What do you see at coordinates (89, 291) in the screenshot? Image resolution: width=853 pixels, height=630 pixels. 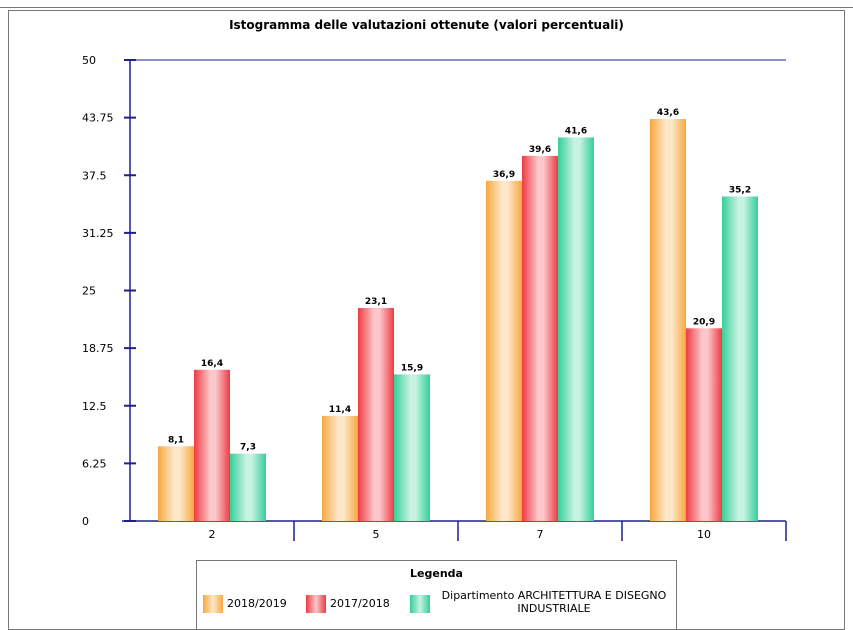 I see `y-tick-label: 25` at bounding box center [89, 291].